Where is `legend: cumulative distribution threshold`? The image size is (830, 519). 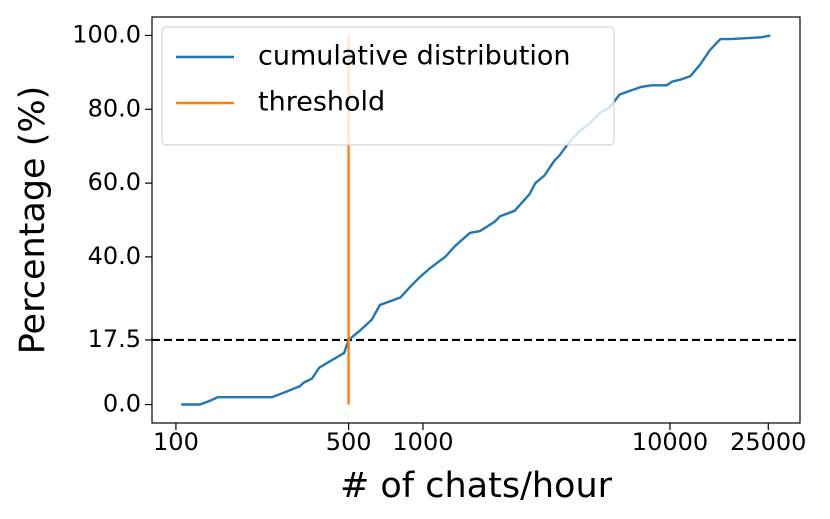 legend: cumulative distribution threshold is located at coordinates (388, 86).